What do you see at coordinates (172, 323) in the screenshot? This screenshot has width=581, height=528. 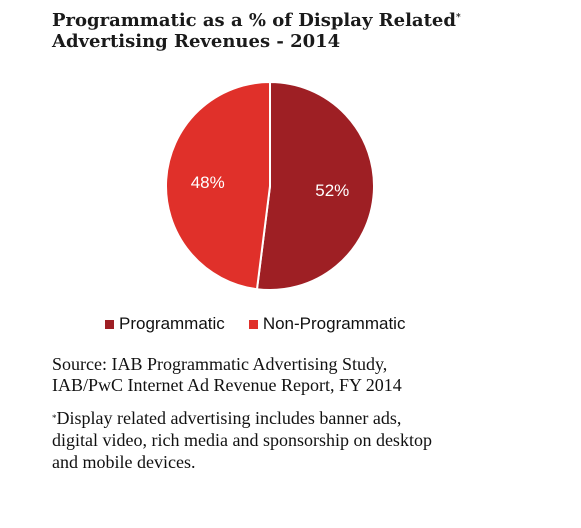 I see `legend-label-programmatic: Programmatic` at bounding box center [172, 323].